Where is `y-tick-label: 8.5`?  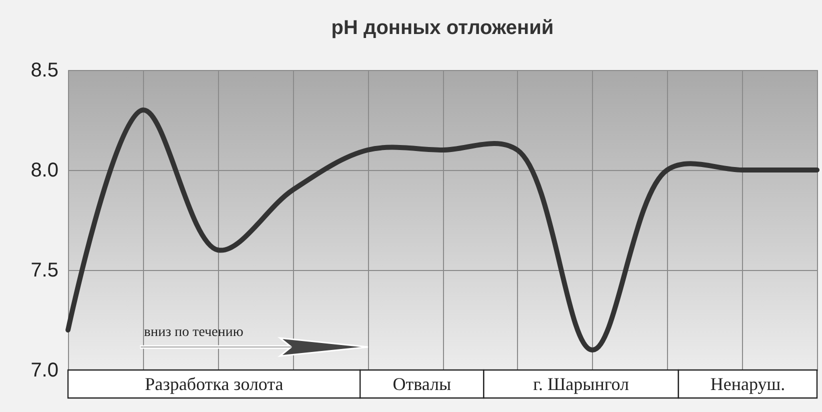 y-tick-label: 8.5 is located at coordinates (44, 71).